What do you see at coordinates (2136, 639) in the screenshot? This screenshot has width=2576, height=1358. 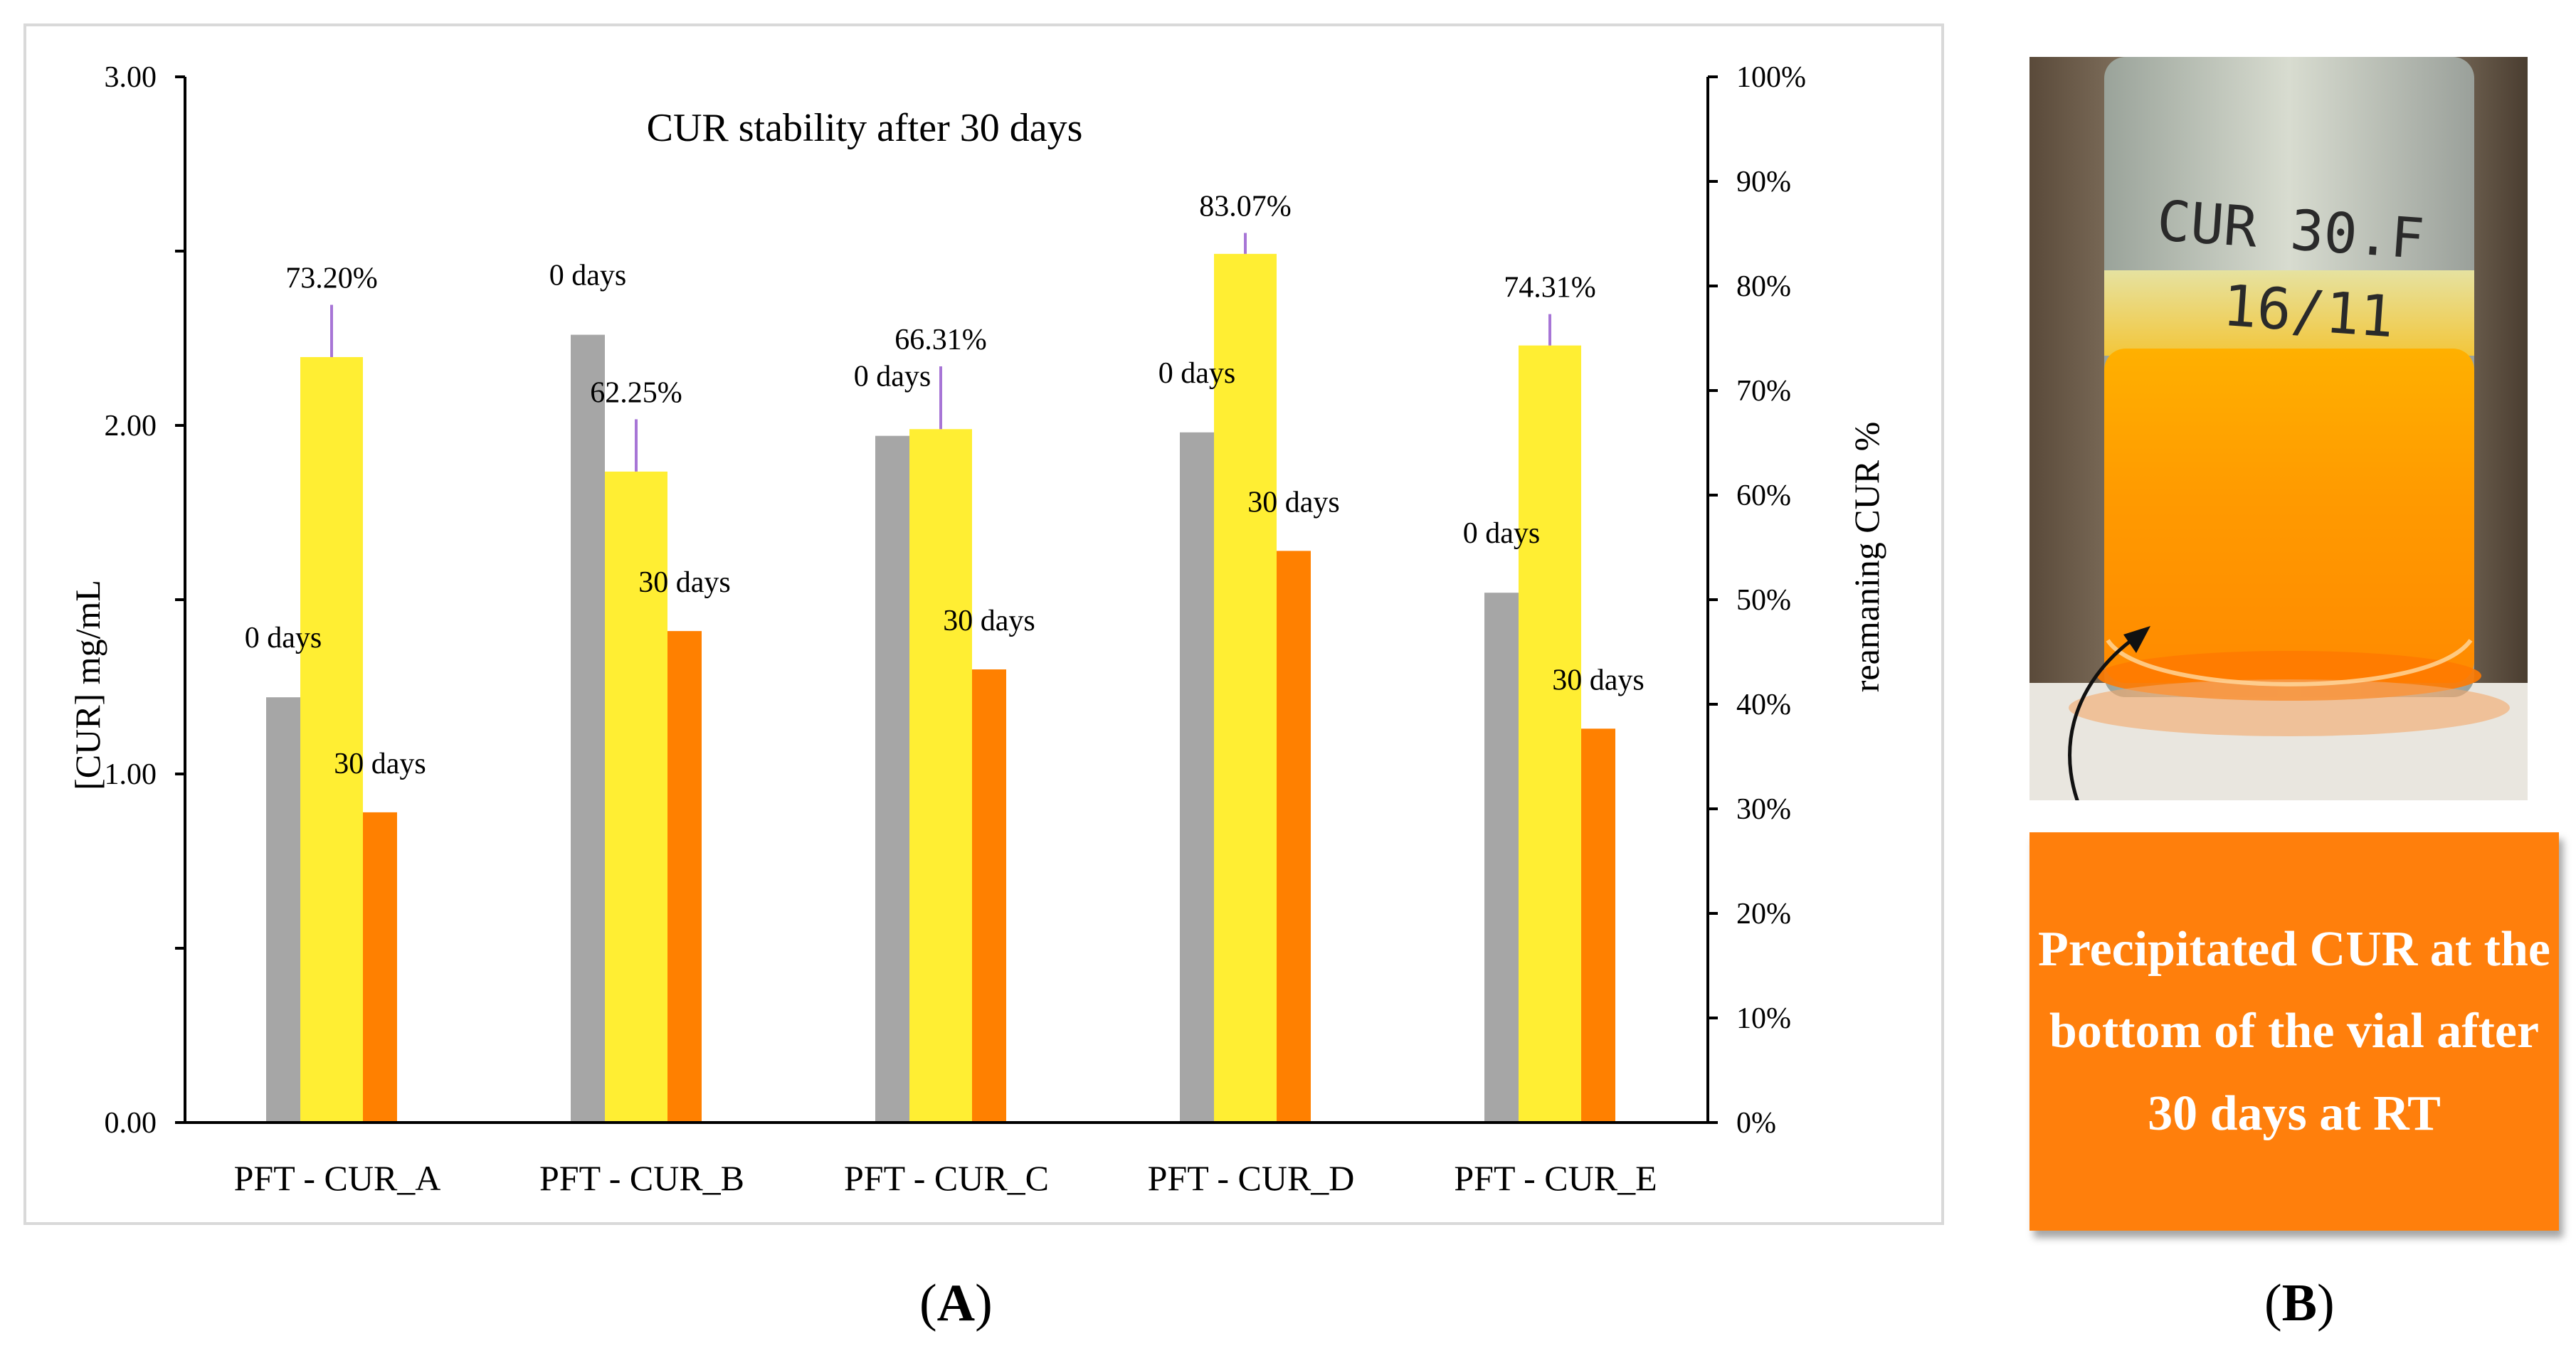 I see `callout-arrowhead` at bounding box center [2136, 639].